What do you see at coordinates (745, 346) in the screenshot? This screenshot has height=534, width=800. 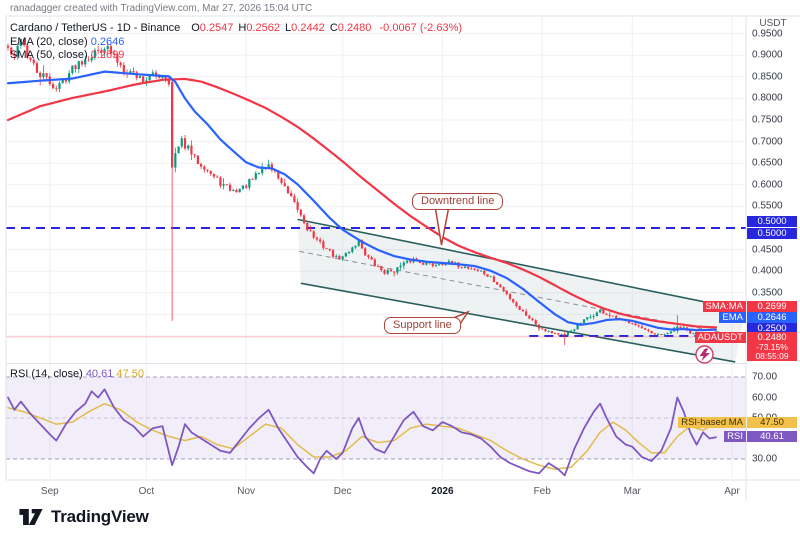 I see `last-price-badge: ADAUSDT 0.2480 -73.15% 08:55:09` at bounding box center [745, 346].